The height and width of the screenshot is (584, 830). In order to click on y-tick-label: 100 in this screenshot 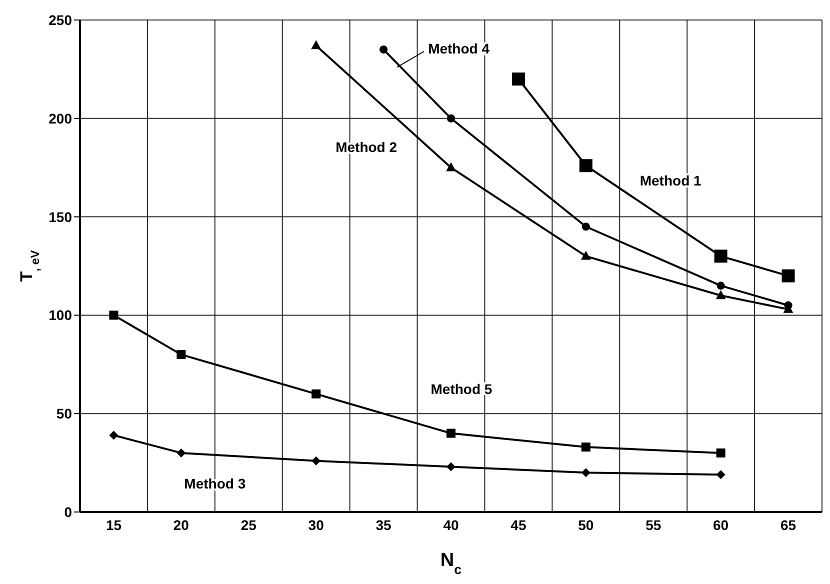, I will do `click(60, 315)`.